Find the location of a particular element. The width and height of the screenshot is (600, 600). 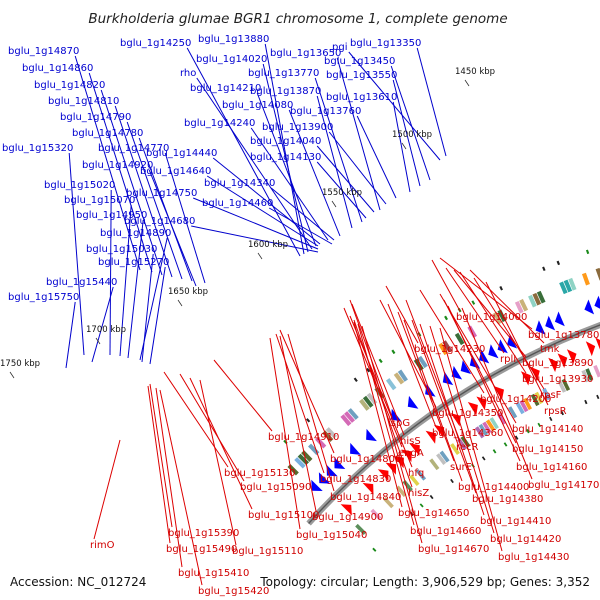

reverse-gene-label: bglu_1g14830 is located at coordinates (355, 479).